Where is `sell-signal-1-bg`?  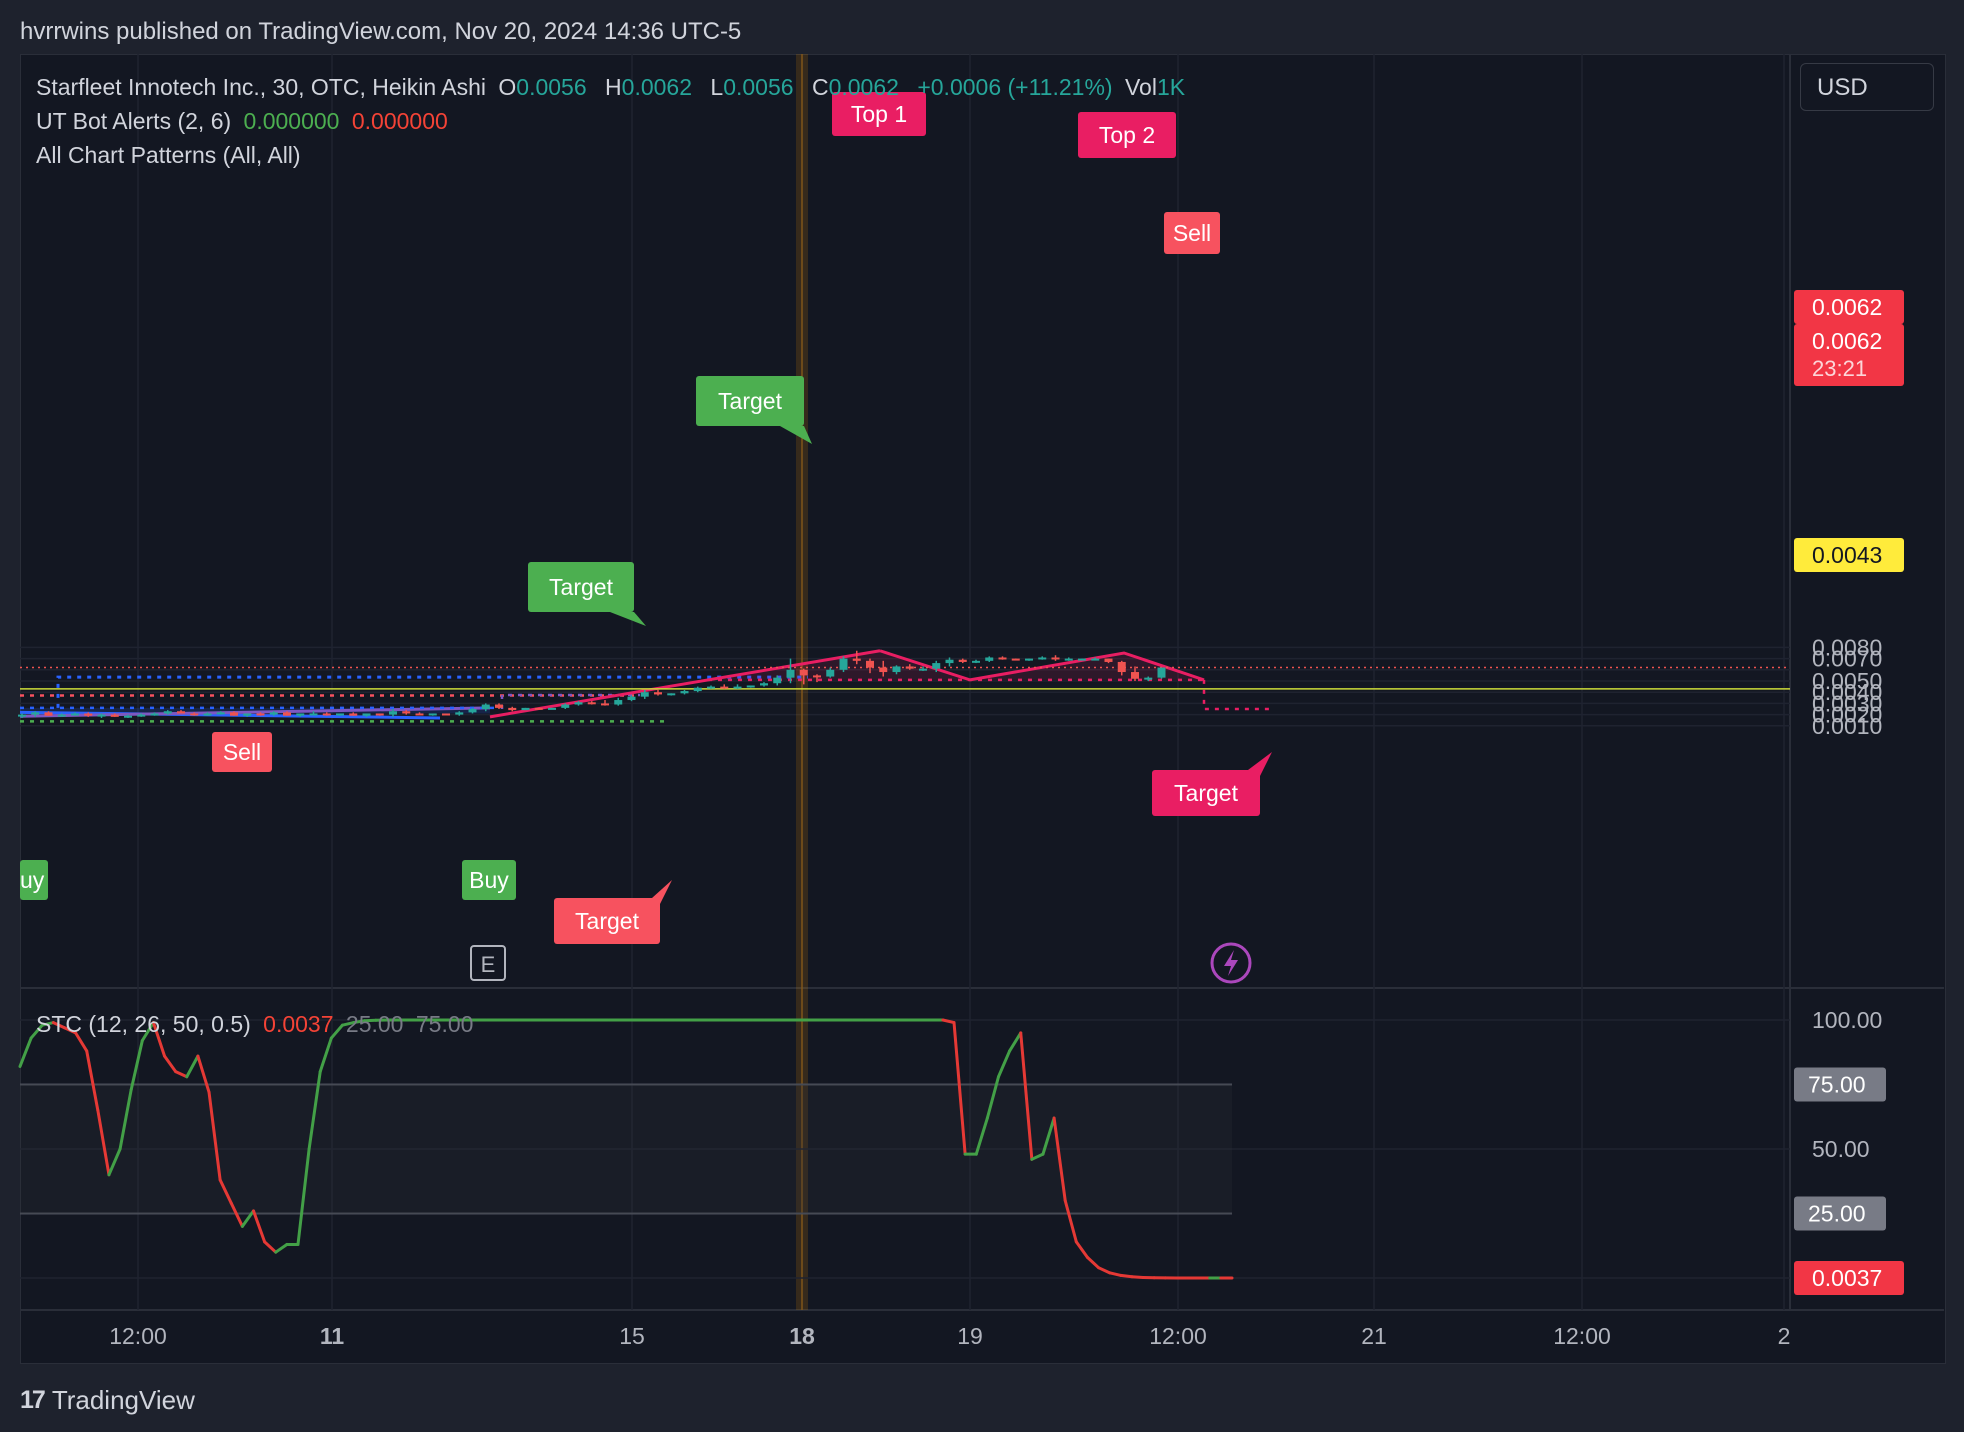 sell-signal-1-bg is located at coordinates (1192, 233).